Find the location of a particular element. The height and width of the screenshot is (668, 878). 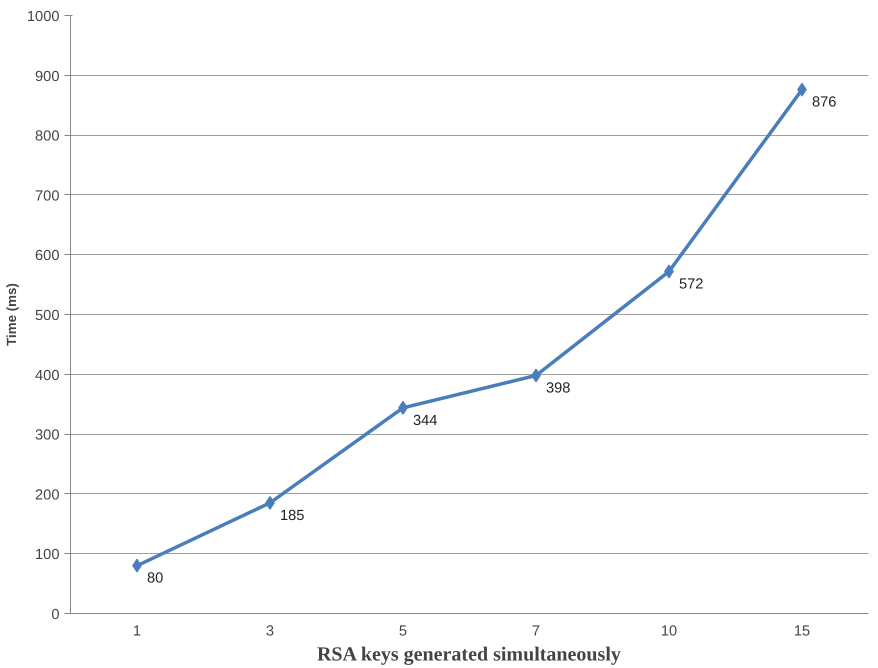

y-tick-label: 600 is located at coordinates (47, 256).